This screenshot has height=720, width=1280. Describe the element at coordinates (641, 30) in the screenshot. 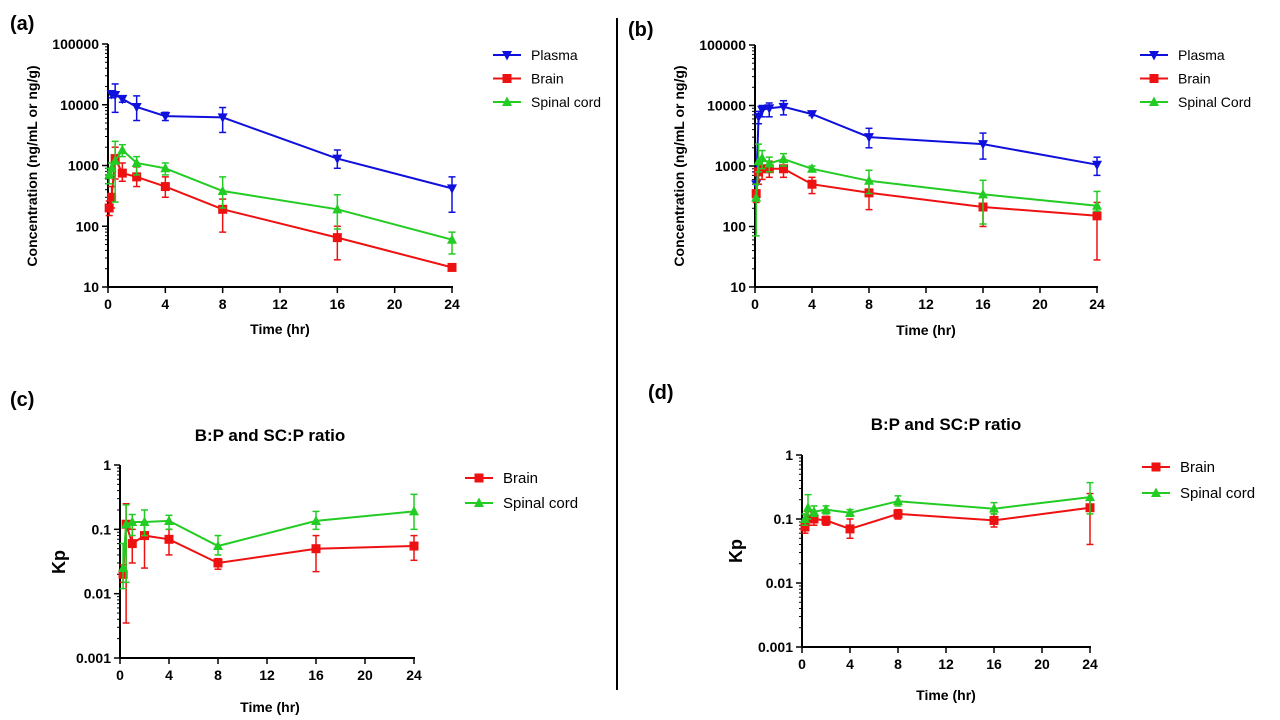

I see `panel-label-b: (b)` at that location.